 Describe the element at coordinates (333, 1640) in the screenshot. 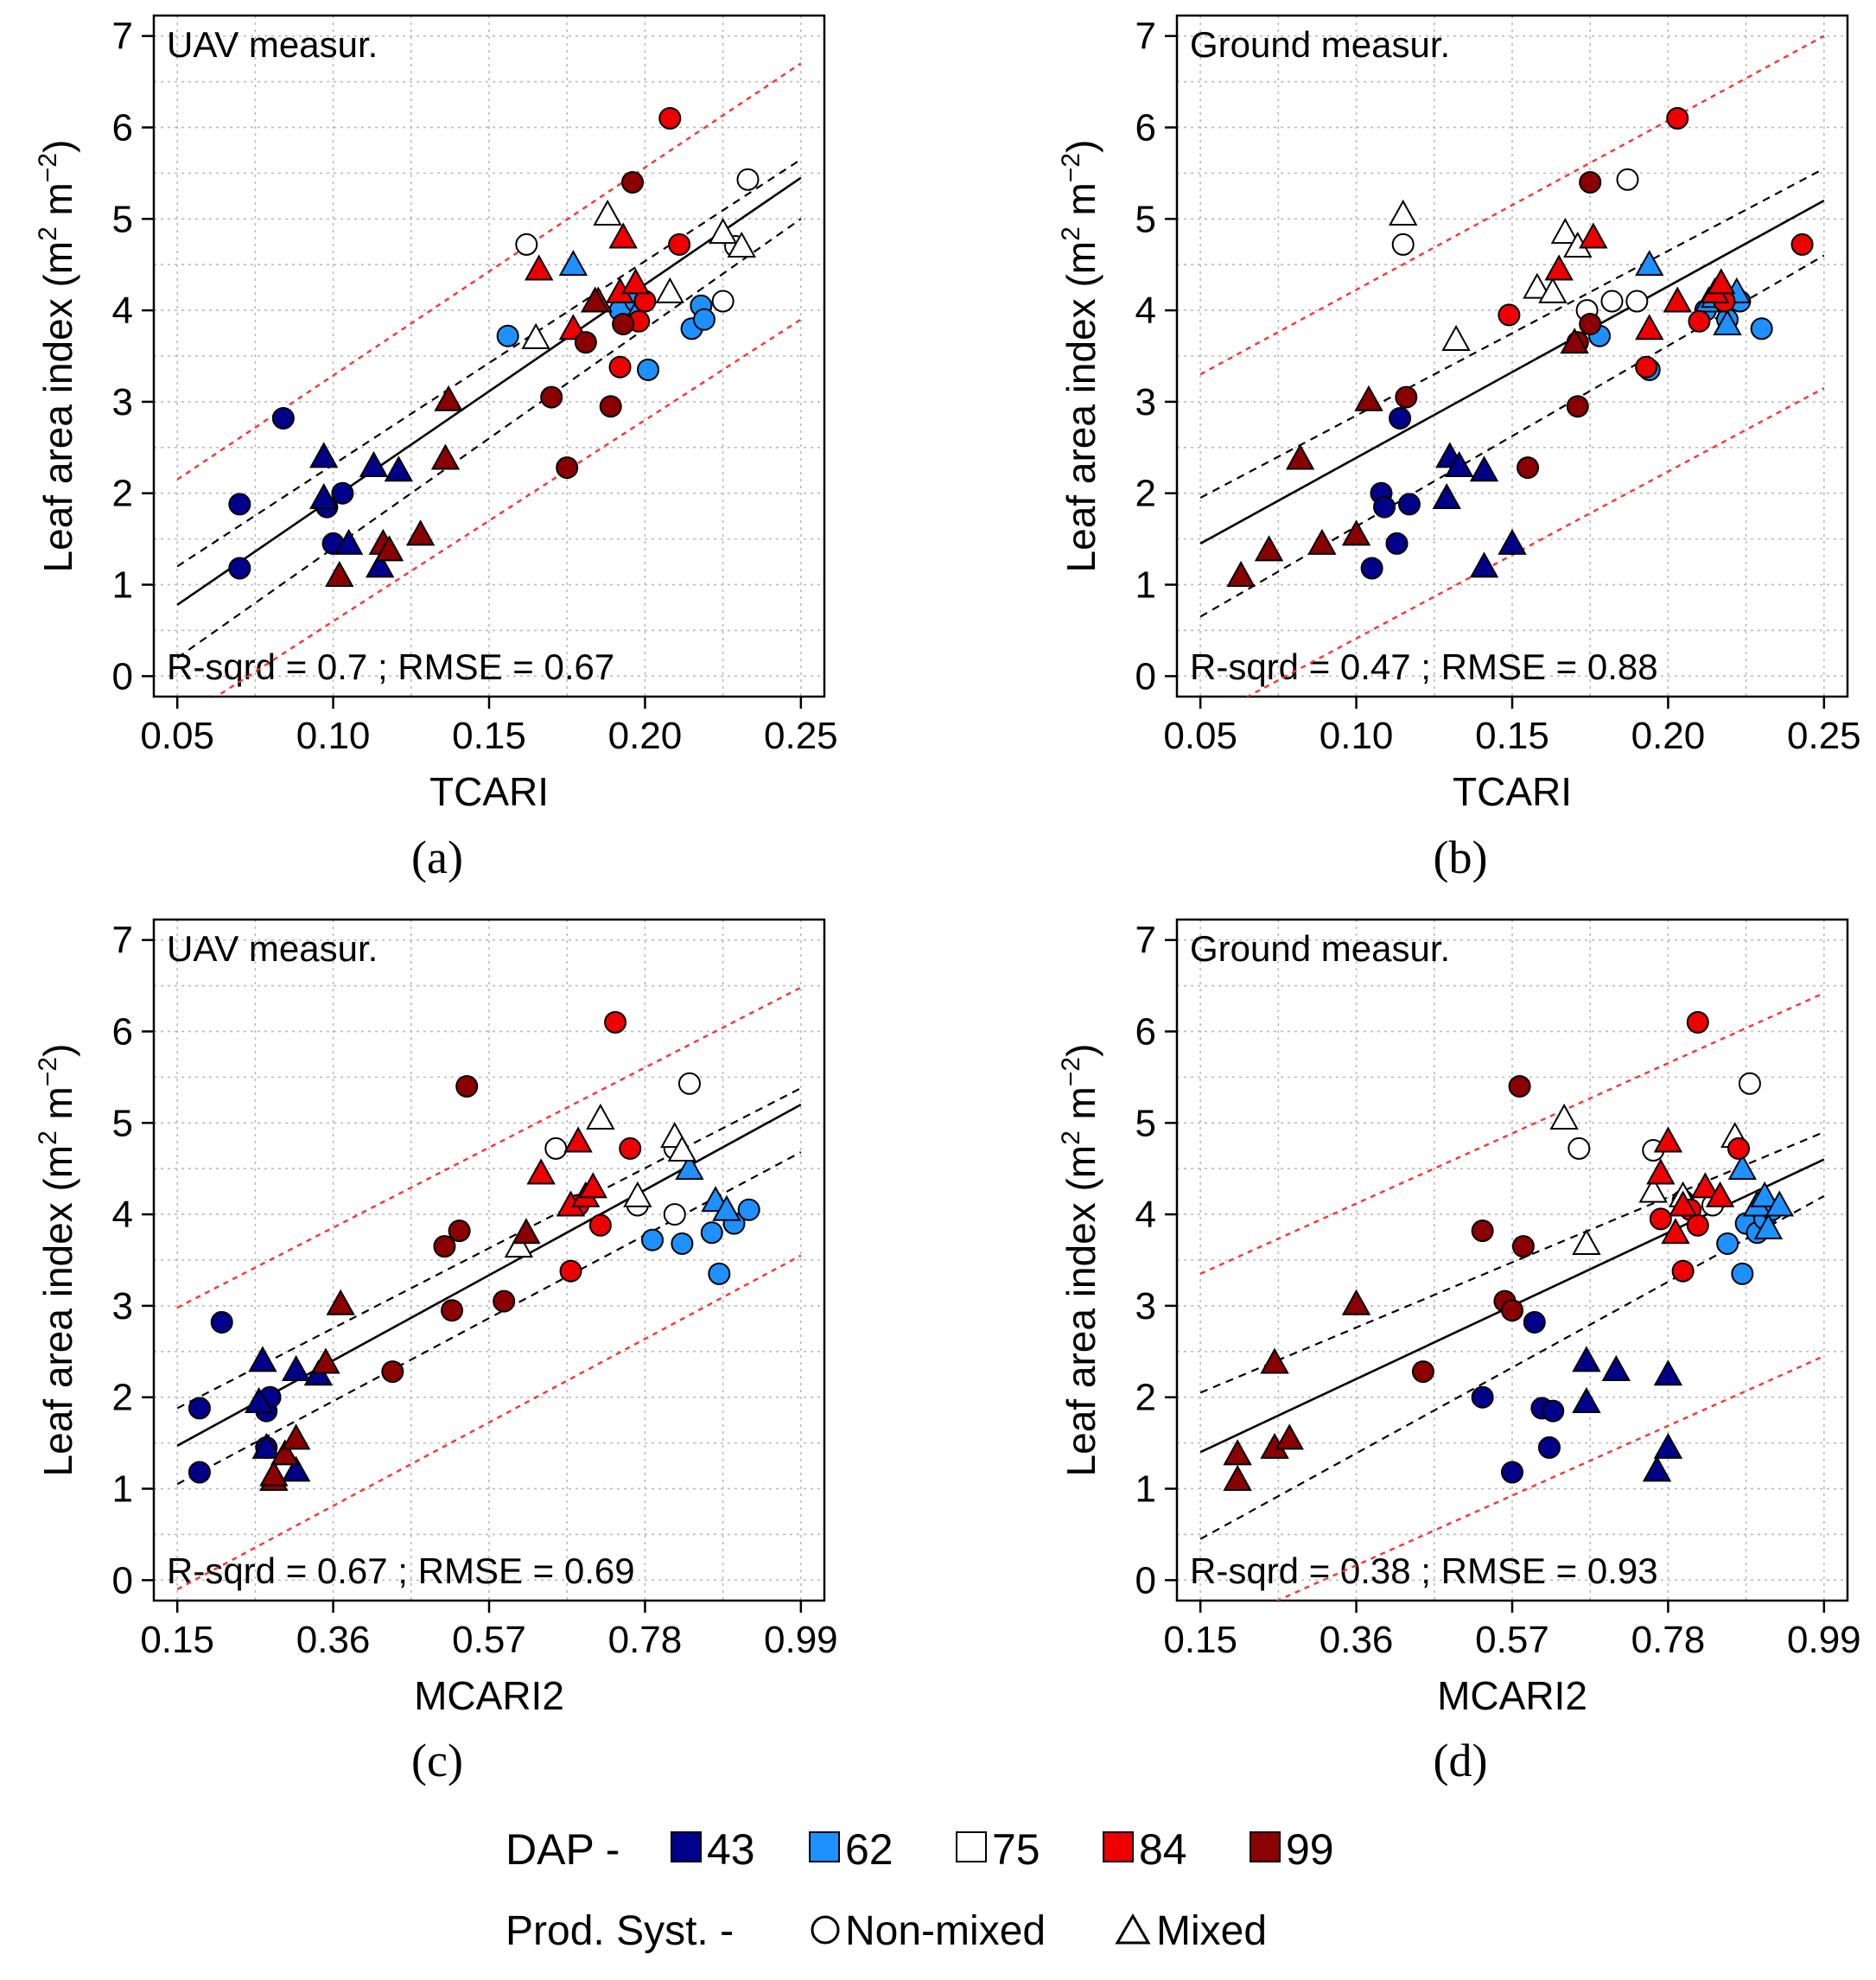

I see `x-tick-label: 0.36` at that location.